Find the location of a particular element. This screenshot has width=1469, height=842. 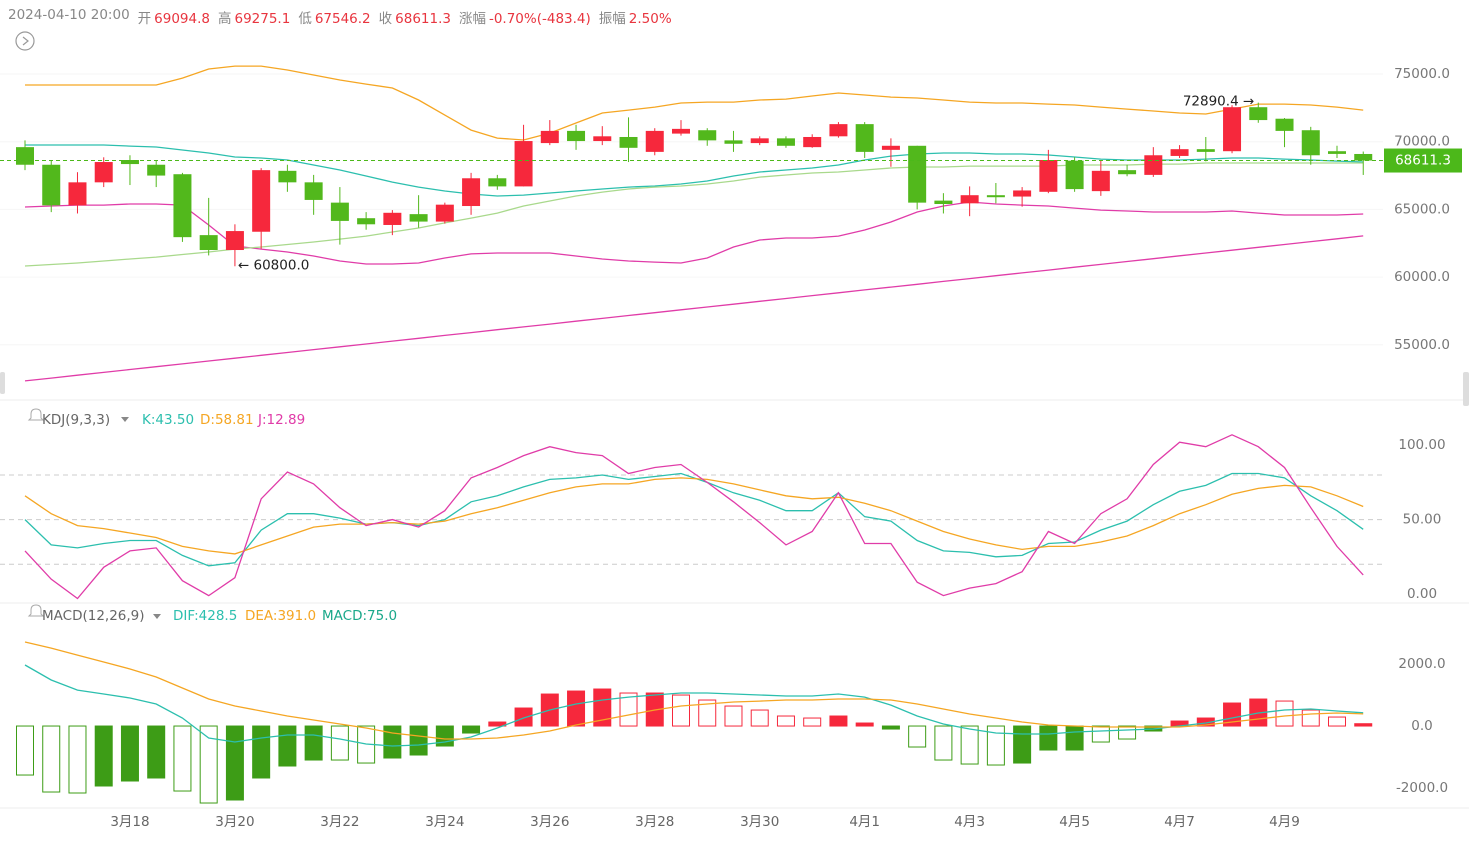

low-marker: ← 60800.0 is located at coordinates (273, 265).